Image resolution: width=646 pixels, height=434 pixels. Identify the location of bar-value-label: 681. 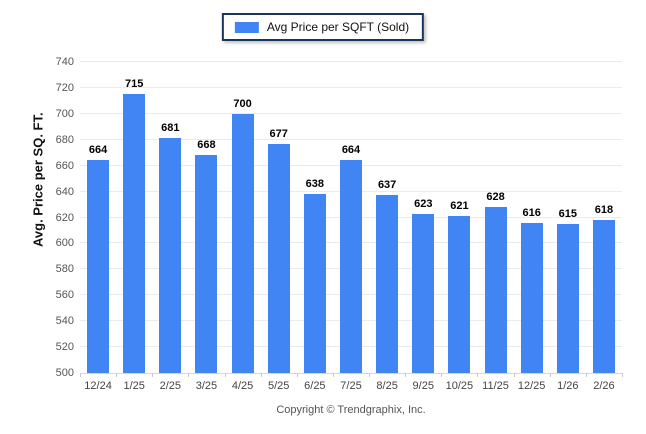
(170, 128).